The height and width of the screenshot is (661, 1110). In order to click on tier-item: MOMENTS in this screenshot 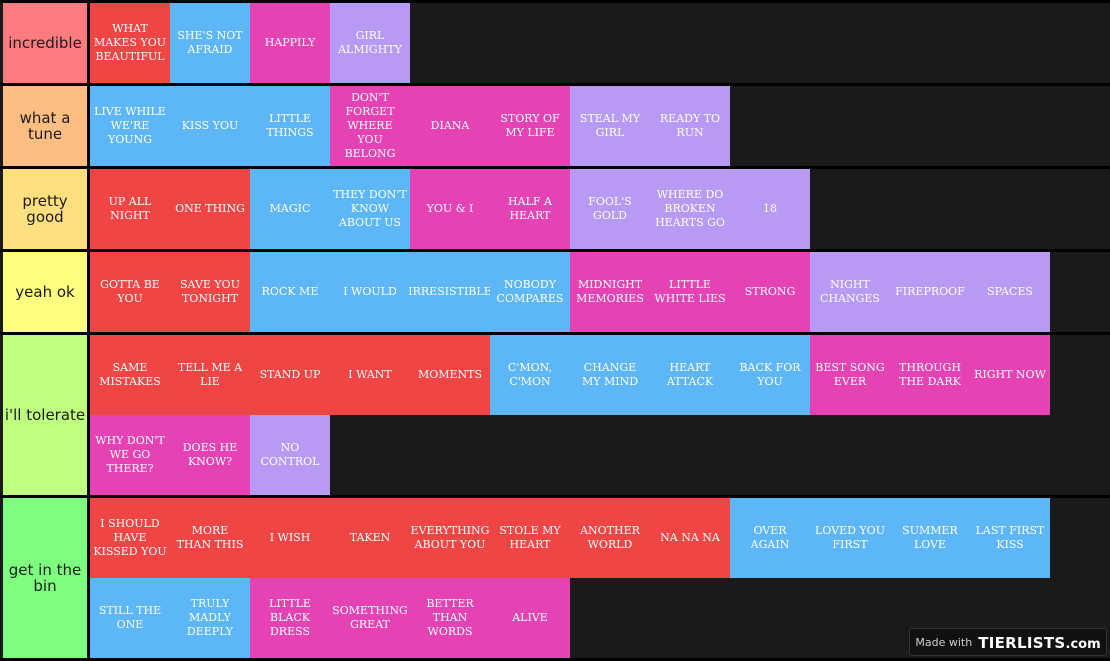, I will do `click(450, 375)`.